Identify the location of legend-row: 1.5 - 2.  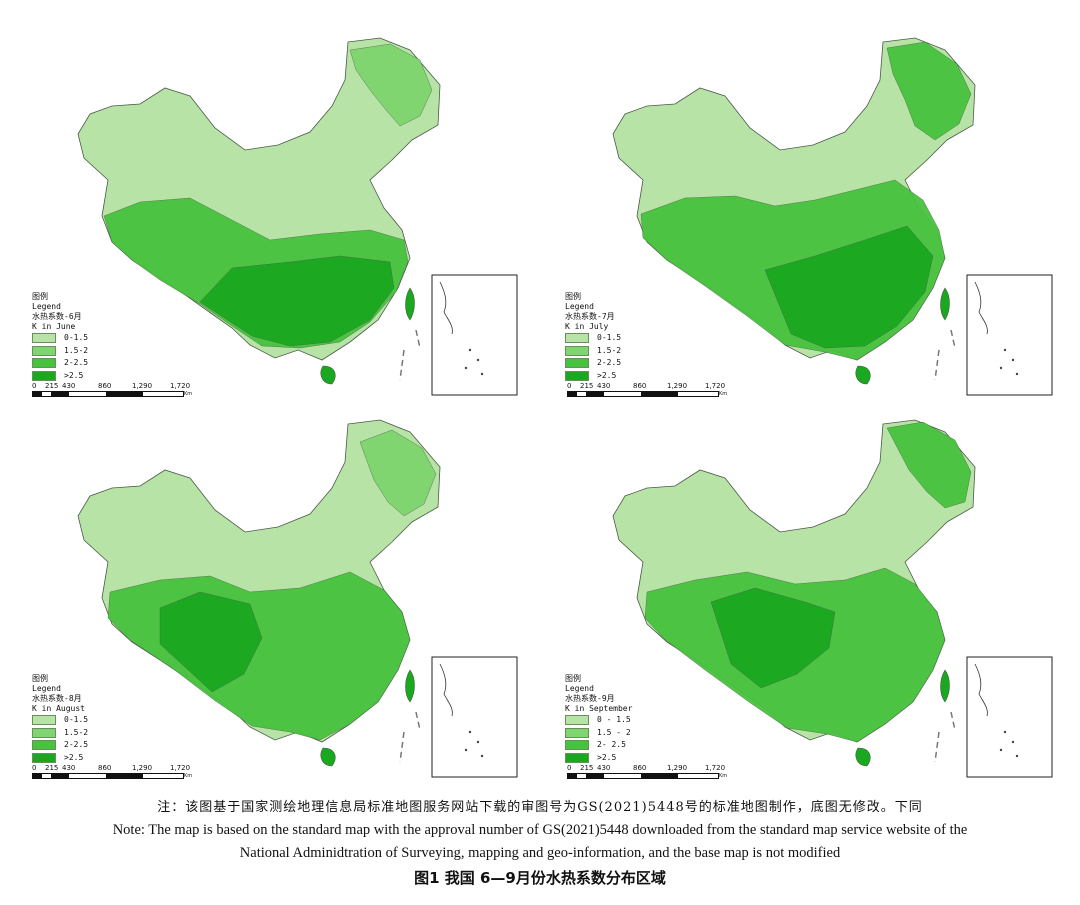
(598, 733).